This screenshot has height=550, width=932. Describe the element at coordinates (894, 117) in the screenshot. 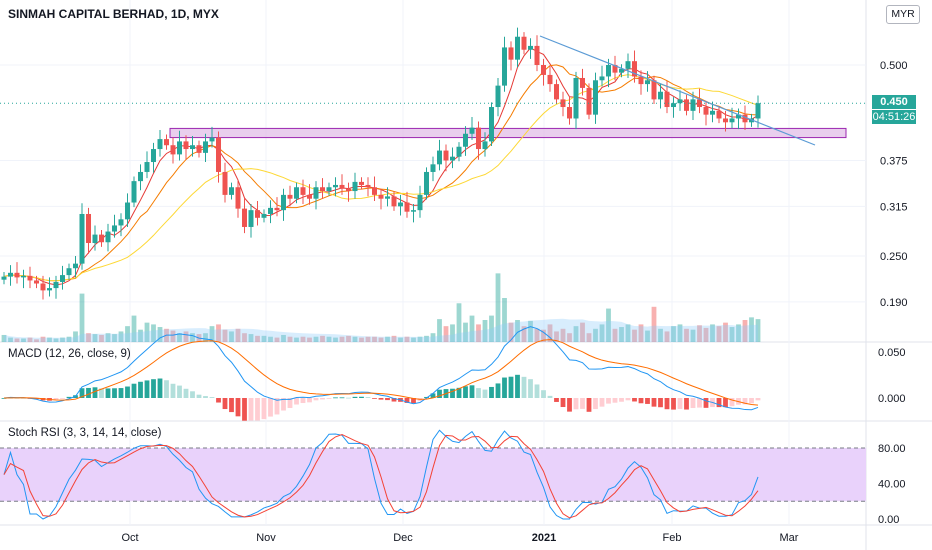

I see `countdown-tag: 04:51:26` at that location.